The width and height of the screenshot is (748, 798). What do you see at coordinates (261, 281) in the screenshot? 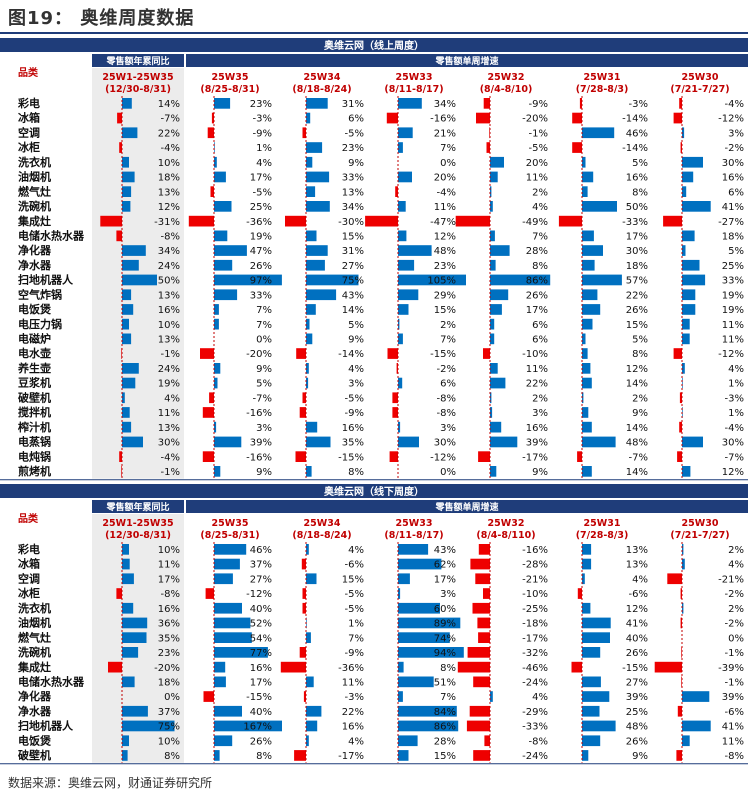
I see `table-1-value-label: 97%` at bounding box center [261, 281].